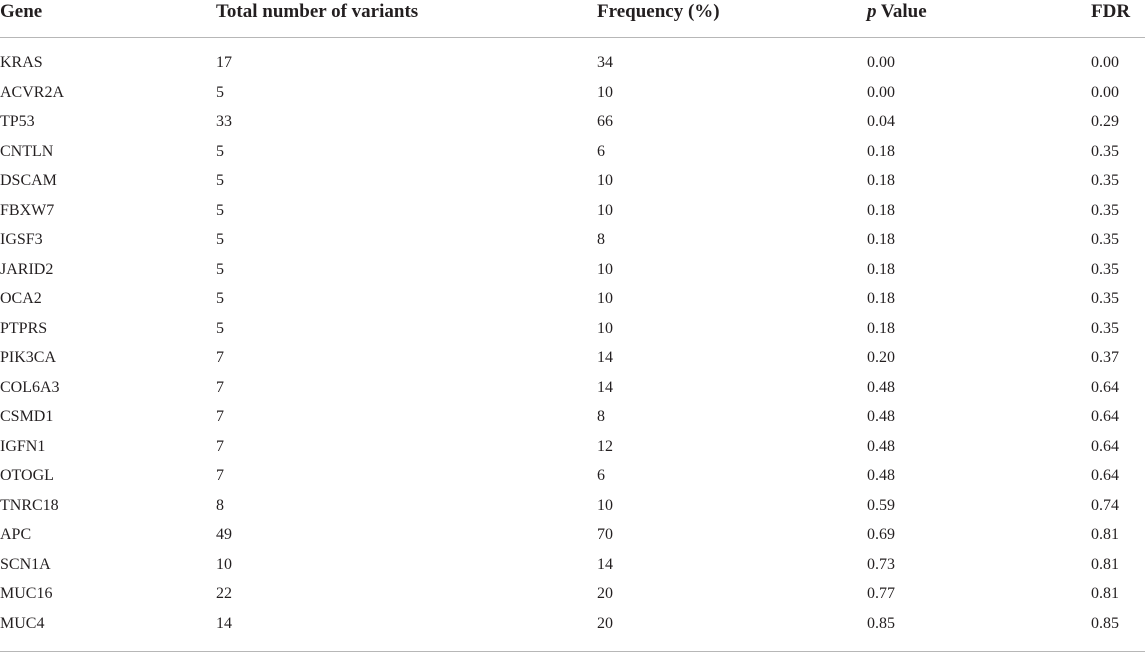 The height and width of the screenshot is (653, 1145). I want to click on cell-total-variants: 22, so click(224, 593).